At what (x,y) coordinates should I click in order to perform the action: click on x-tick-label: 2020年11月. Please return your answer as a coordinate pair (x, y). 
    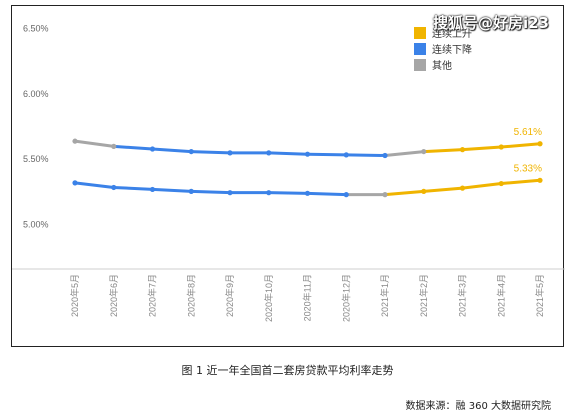
    Looking at the image, I should click on (307, 297).